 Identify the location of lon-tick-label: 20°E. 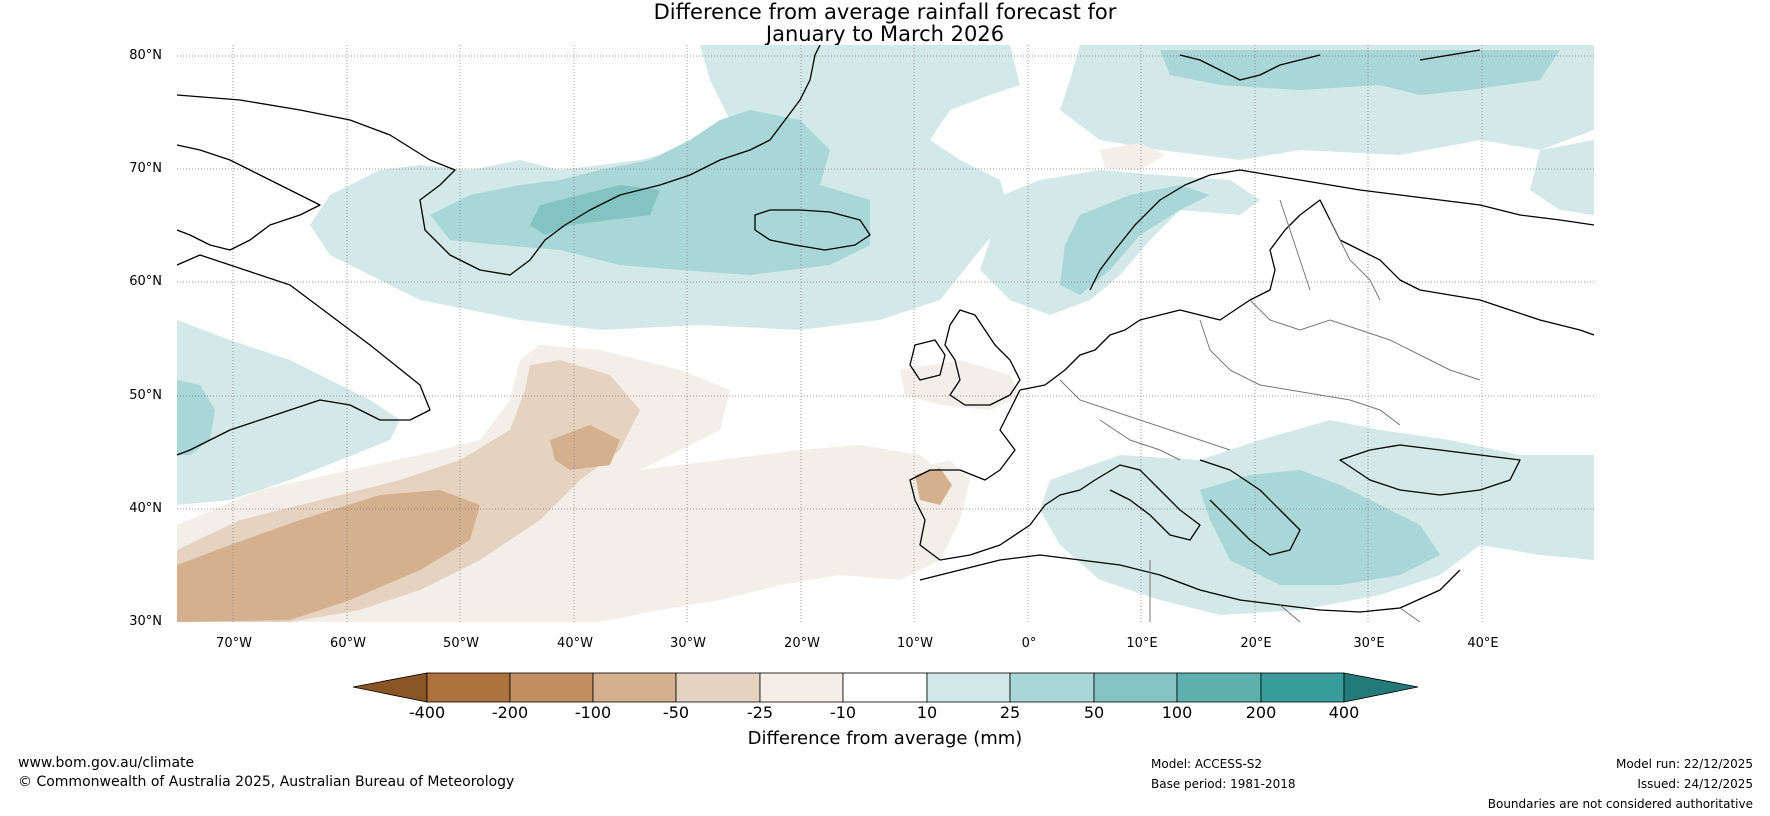
(1256, 643).